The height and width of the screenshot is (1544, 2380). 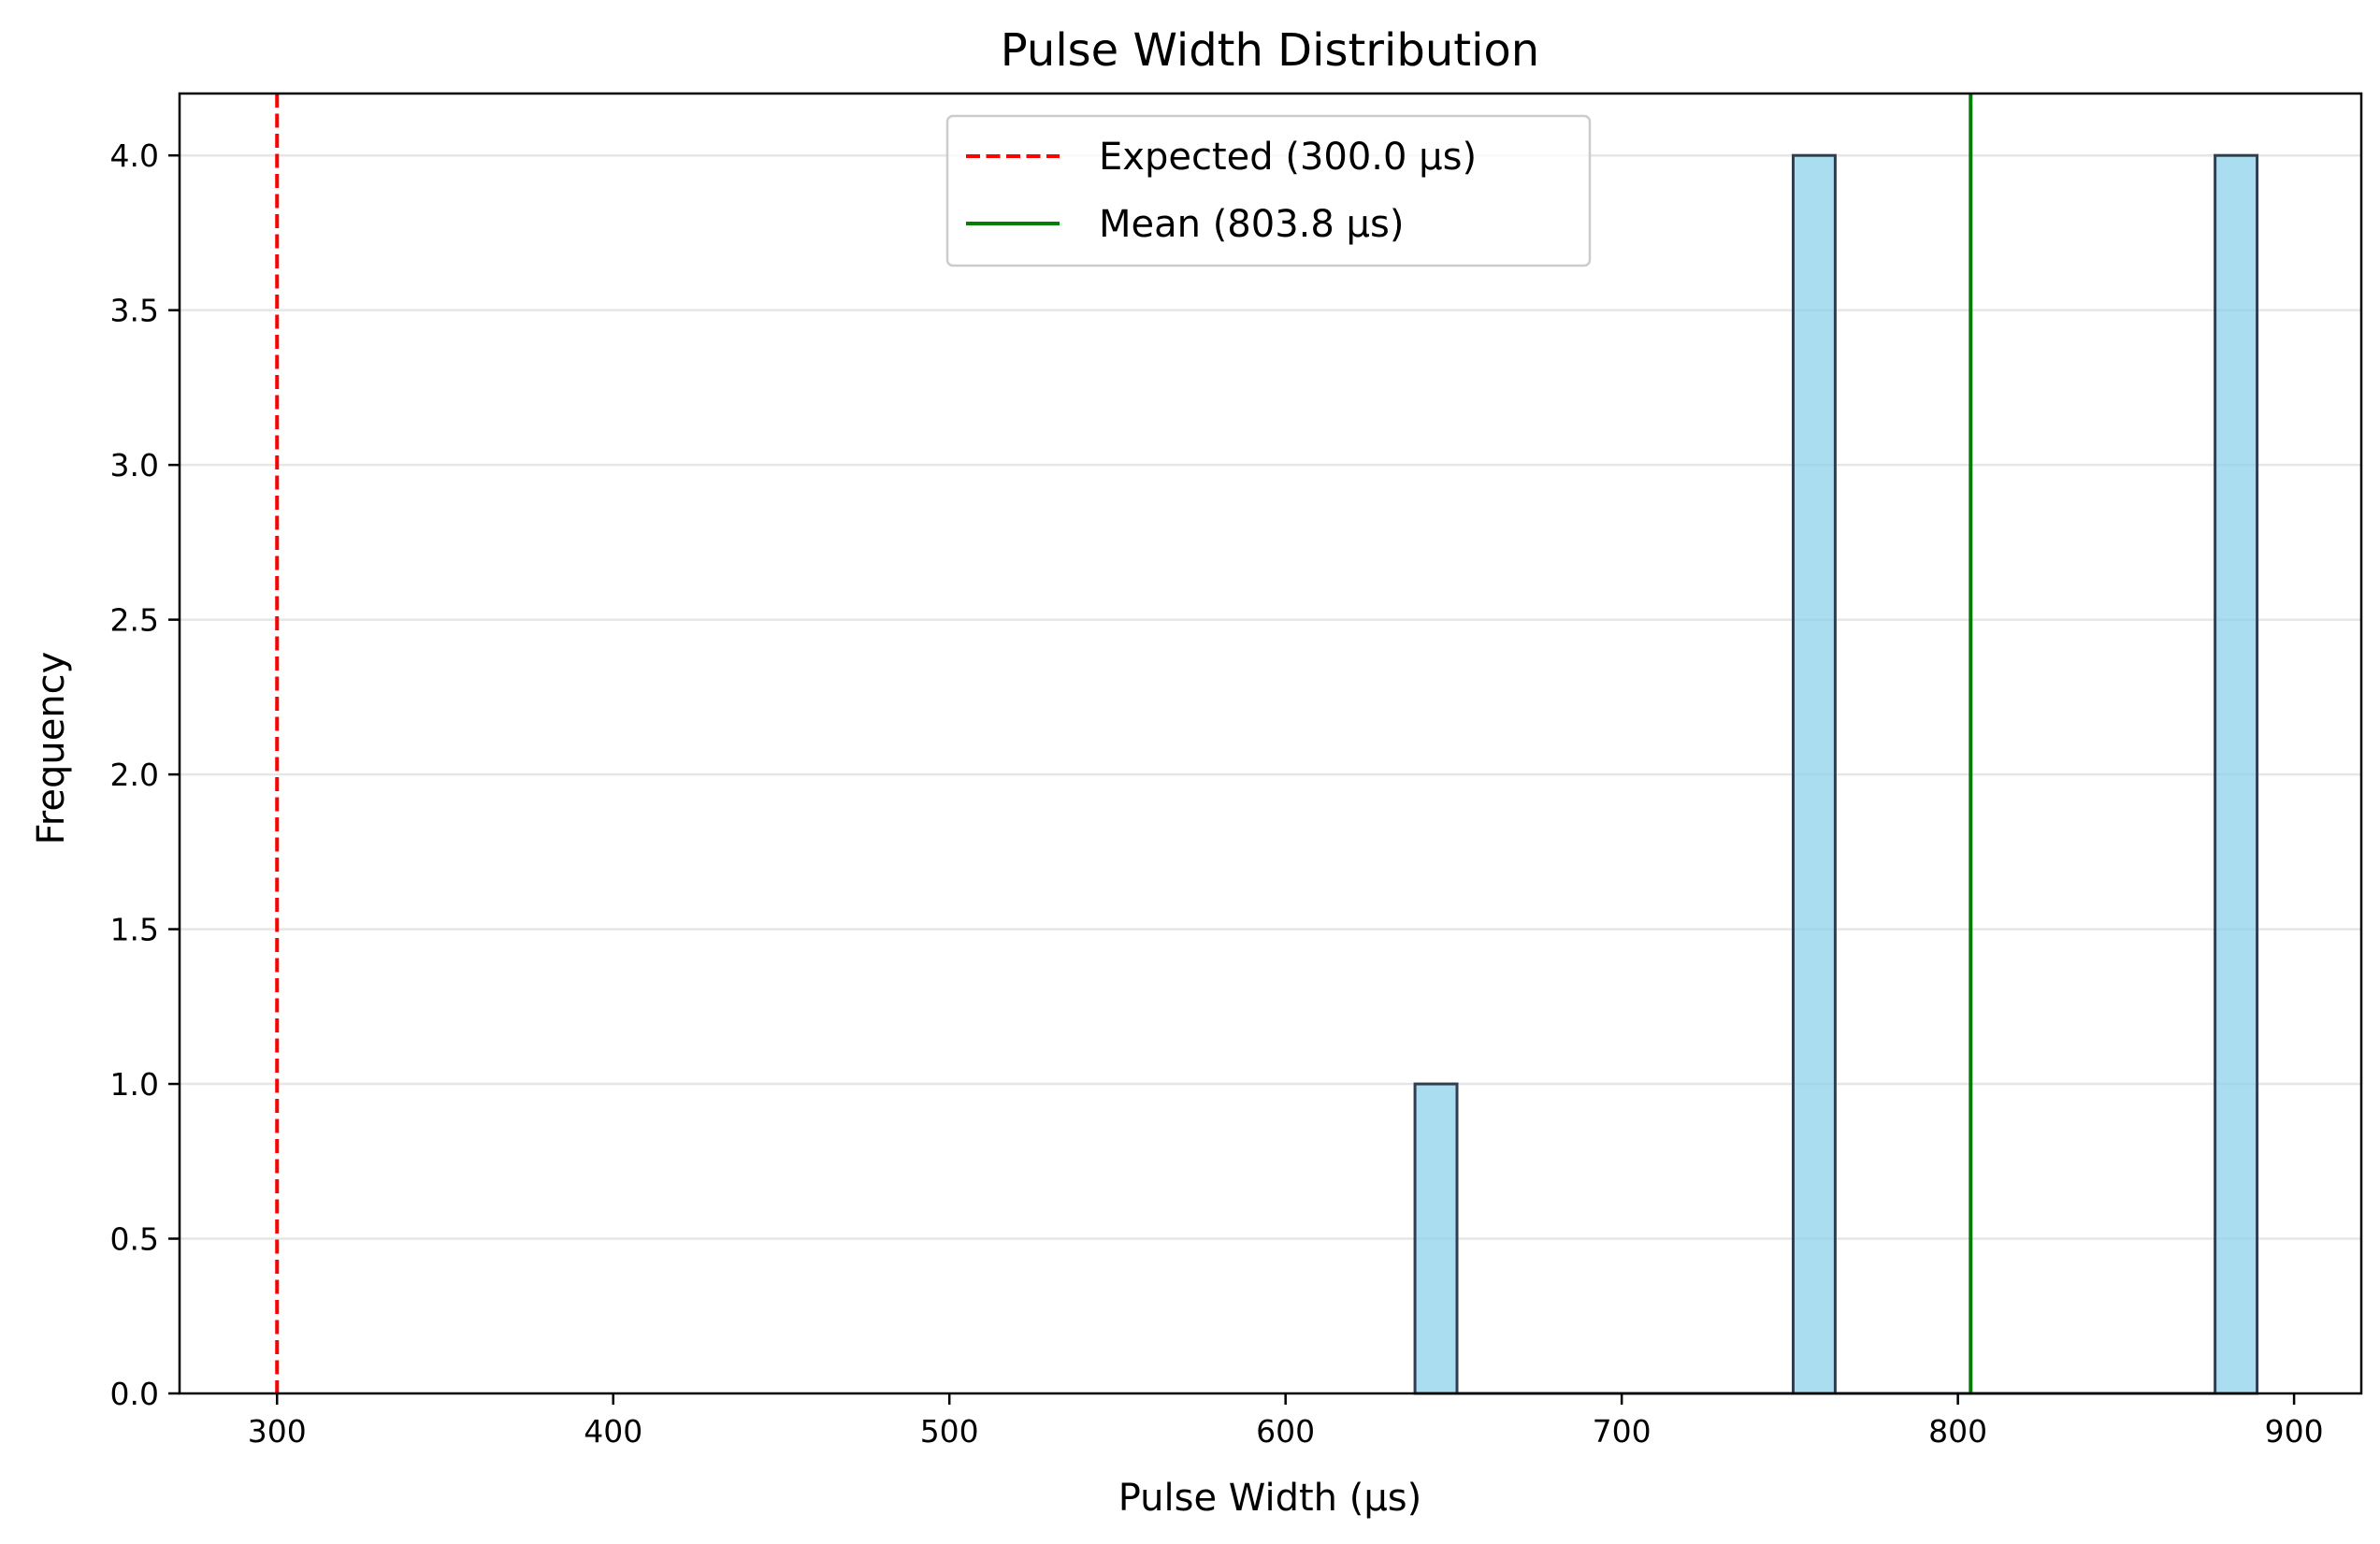 What do you see at coordinates (51, 748) in the screenshot?
I see `y-axis-label: Frequency` at bounding box center [51, 748].